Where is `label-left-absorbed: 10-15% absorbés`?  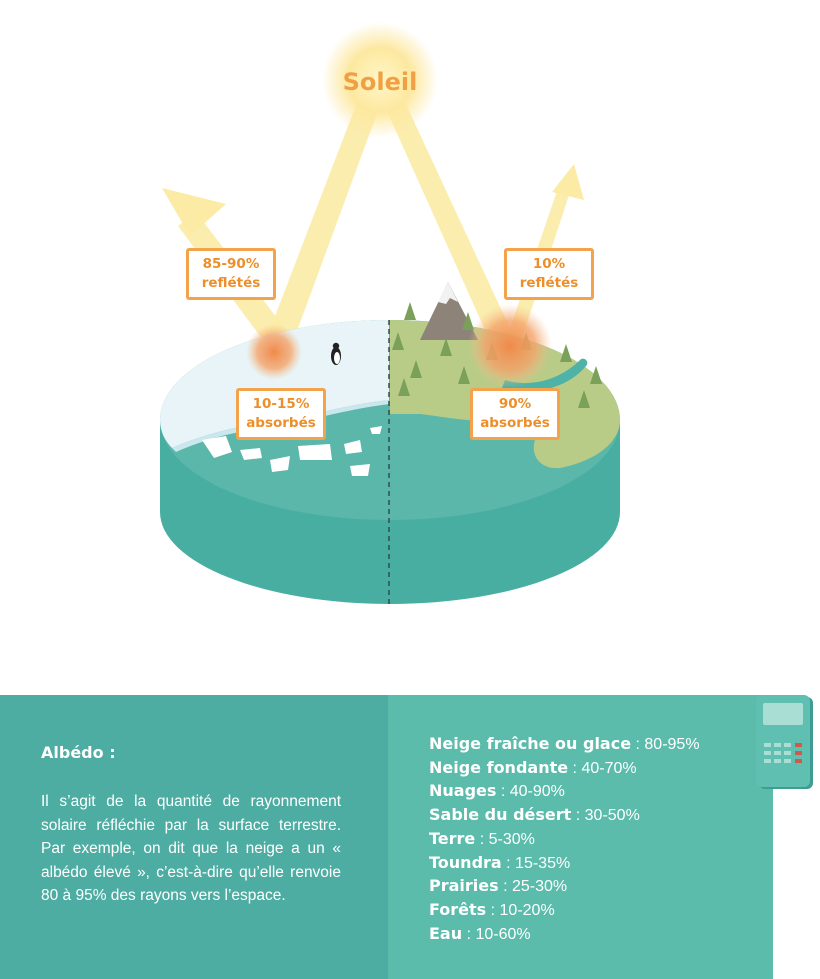
label-left-absorbed: 10-15% absorbés is located at coordinates (281, 414).